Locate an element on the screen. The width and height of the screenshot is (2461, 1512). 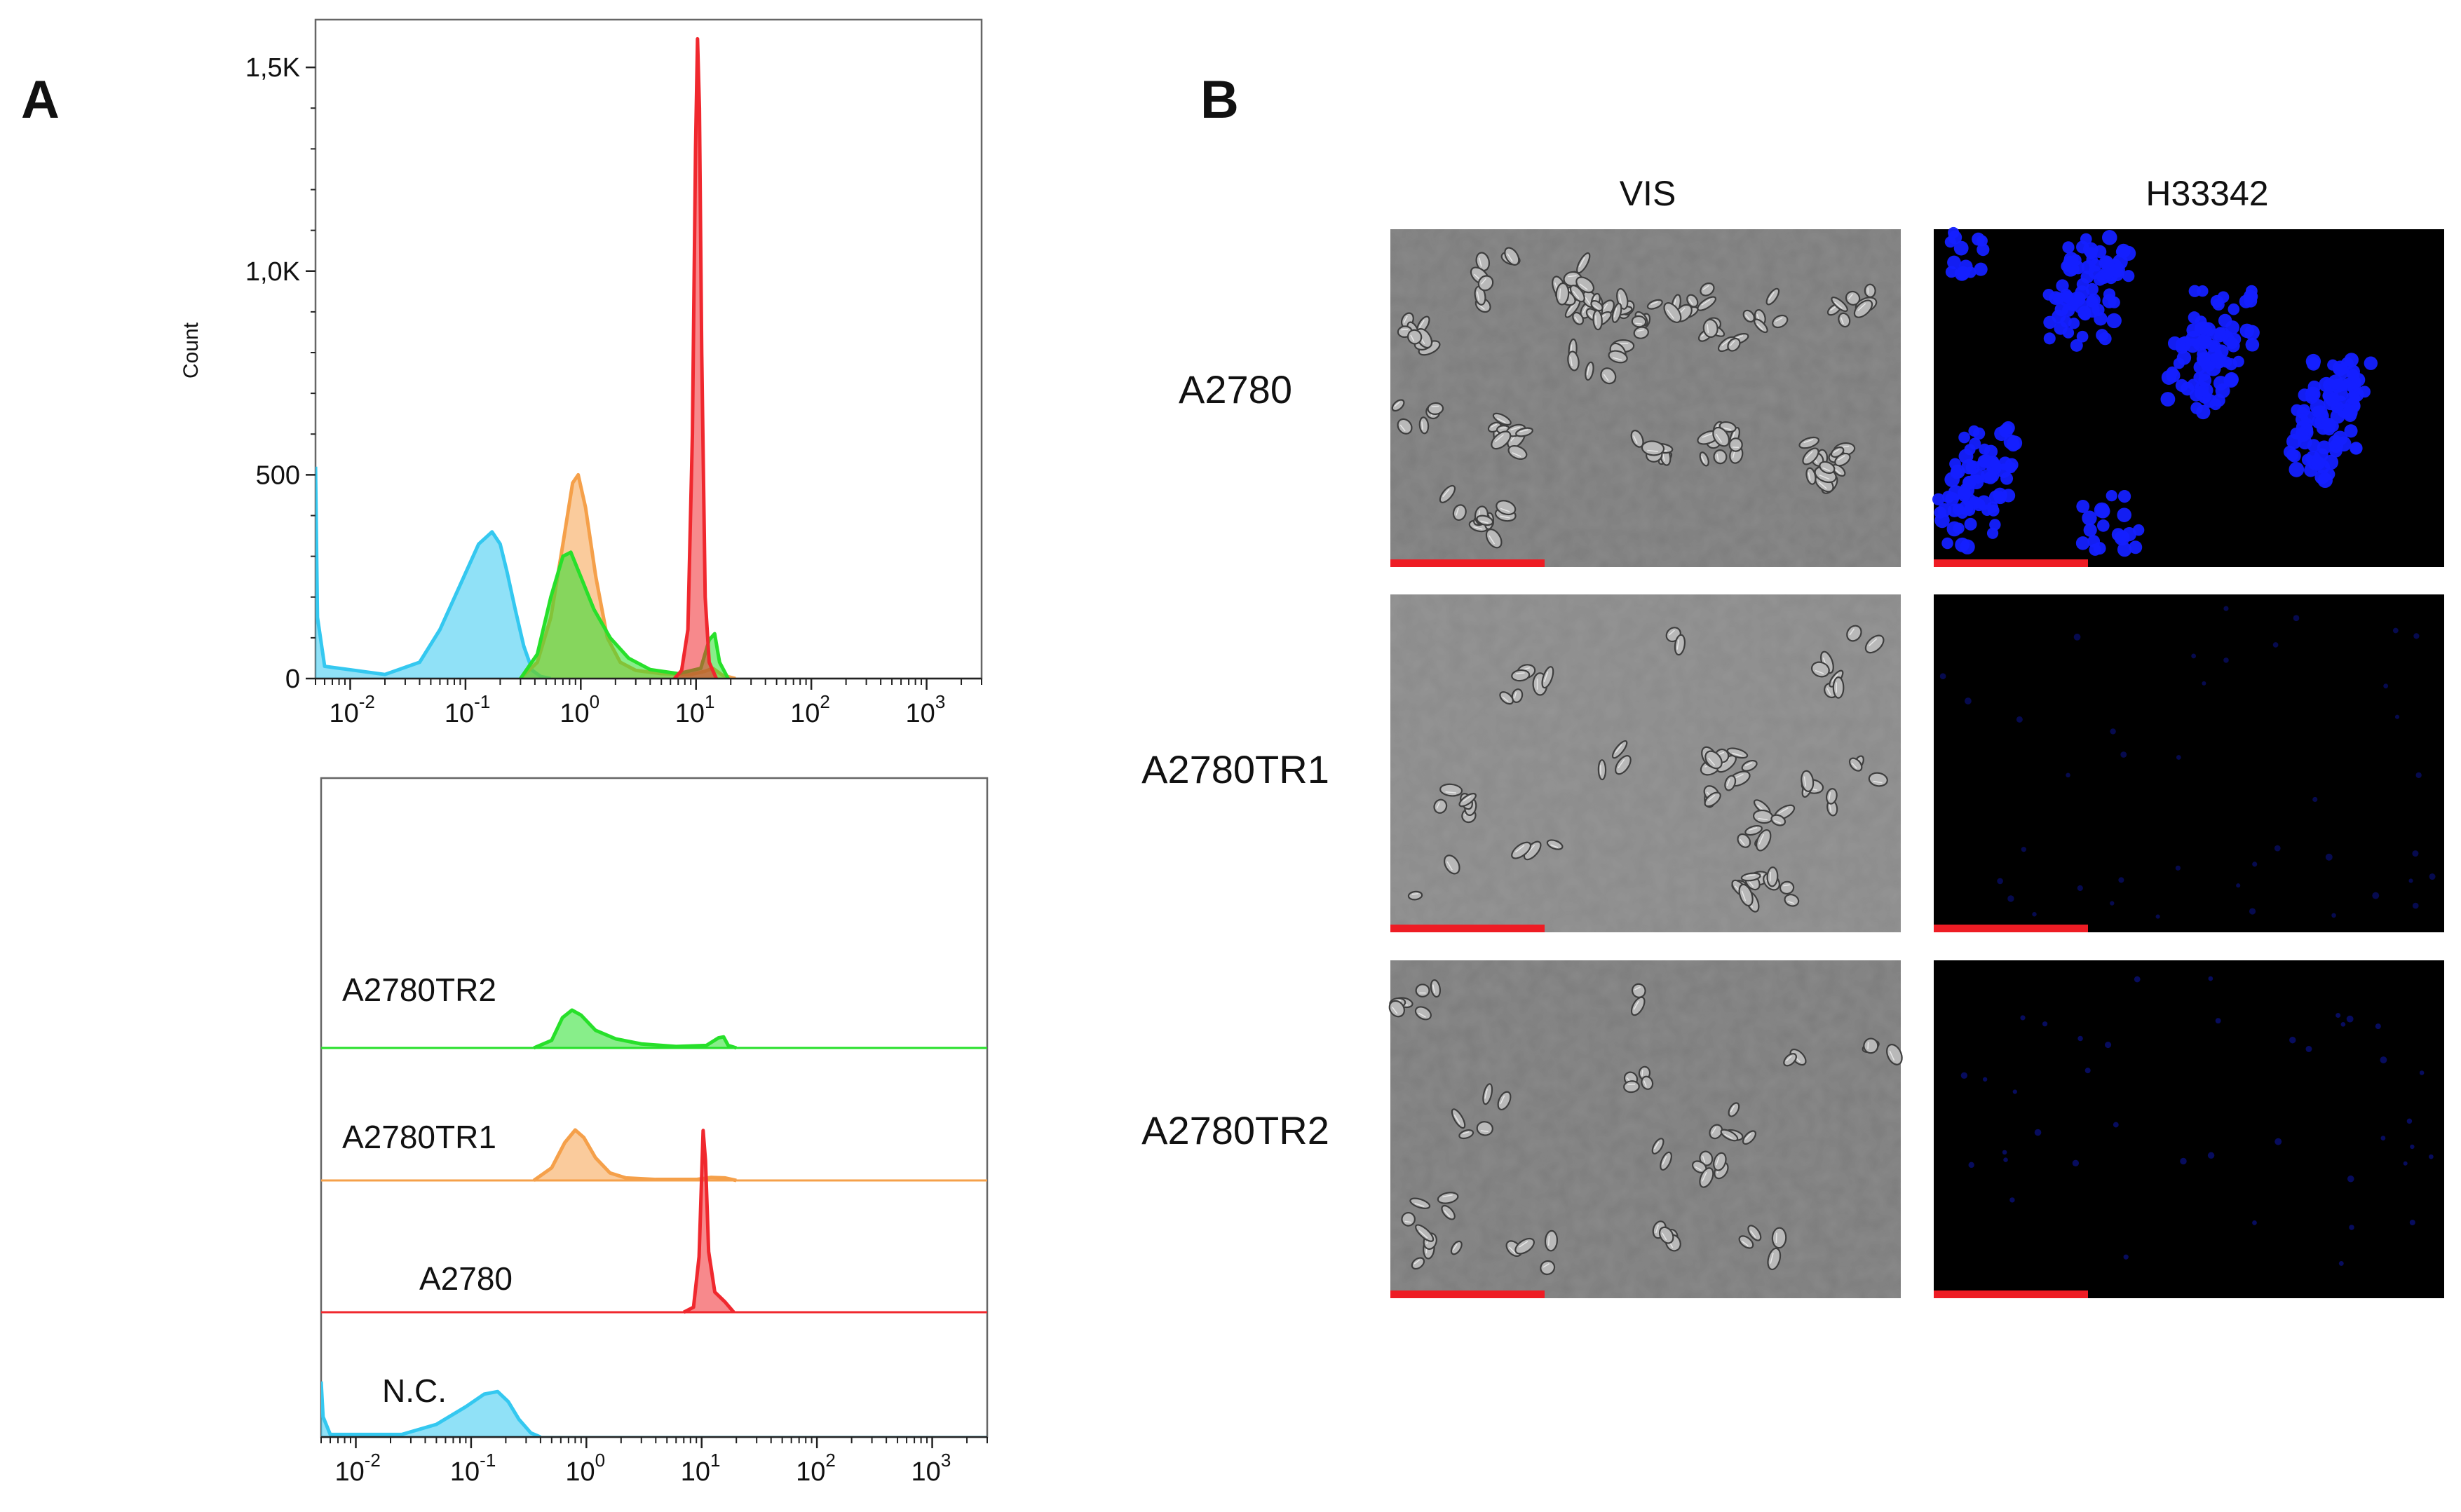
panel-b-label: B is located at coordinates (1219, 100).